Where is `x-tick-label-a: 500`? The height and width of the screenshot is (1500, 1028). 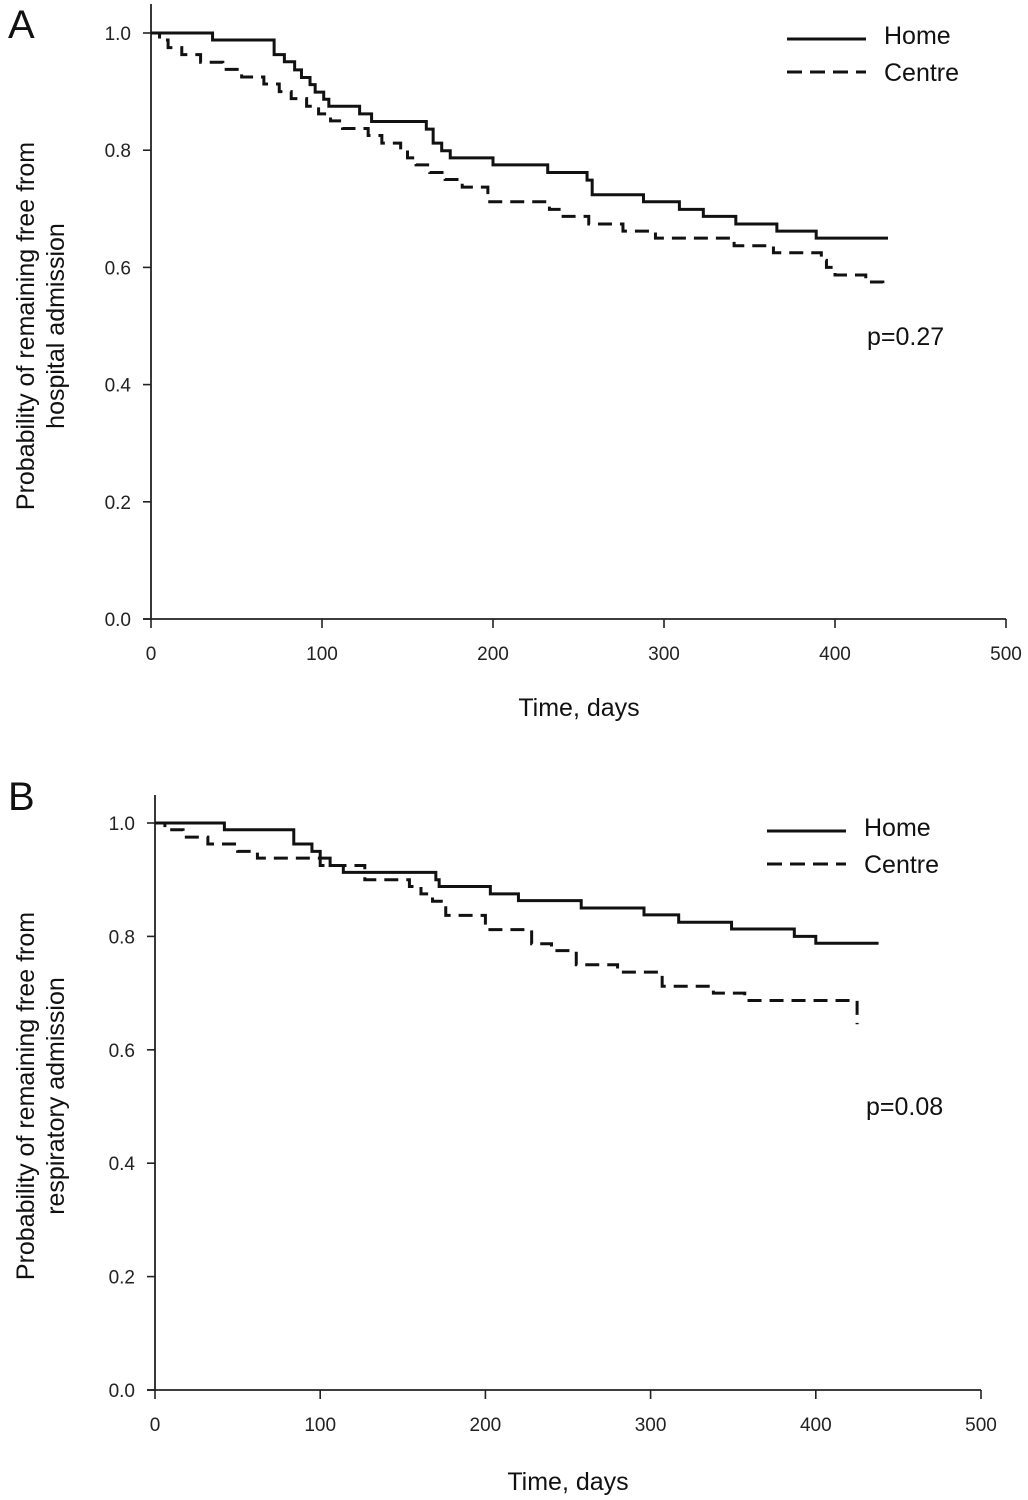
x-tick-label-a: 500 is located at coordinates (1006, 654).